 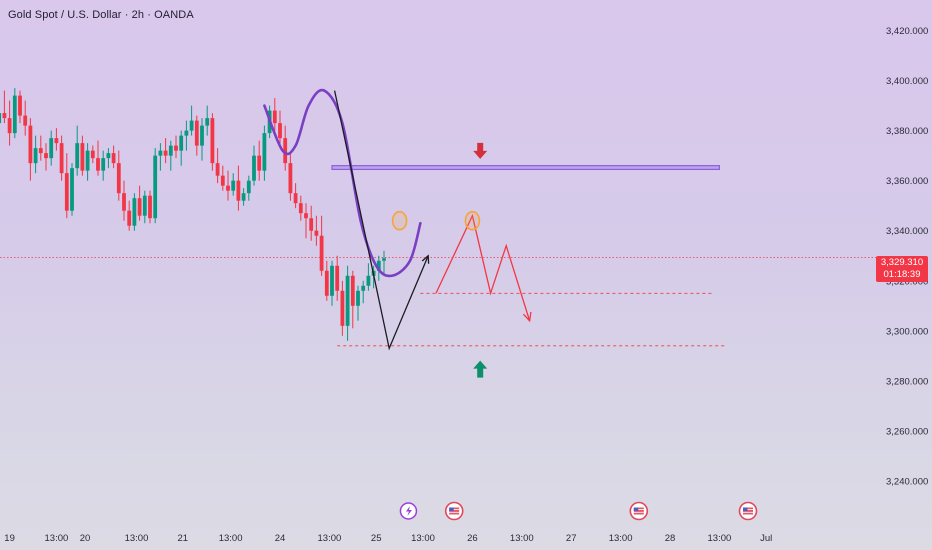 I want to click on y-tick-label: 3,240.000, so click(x=907, y=481).